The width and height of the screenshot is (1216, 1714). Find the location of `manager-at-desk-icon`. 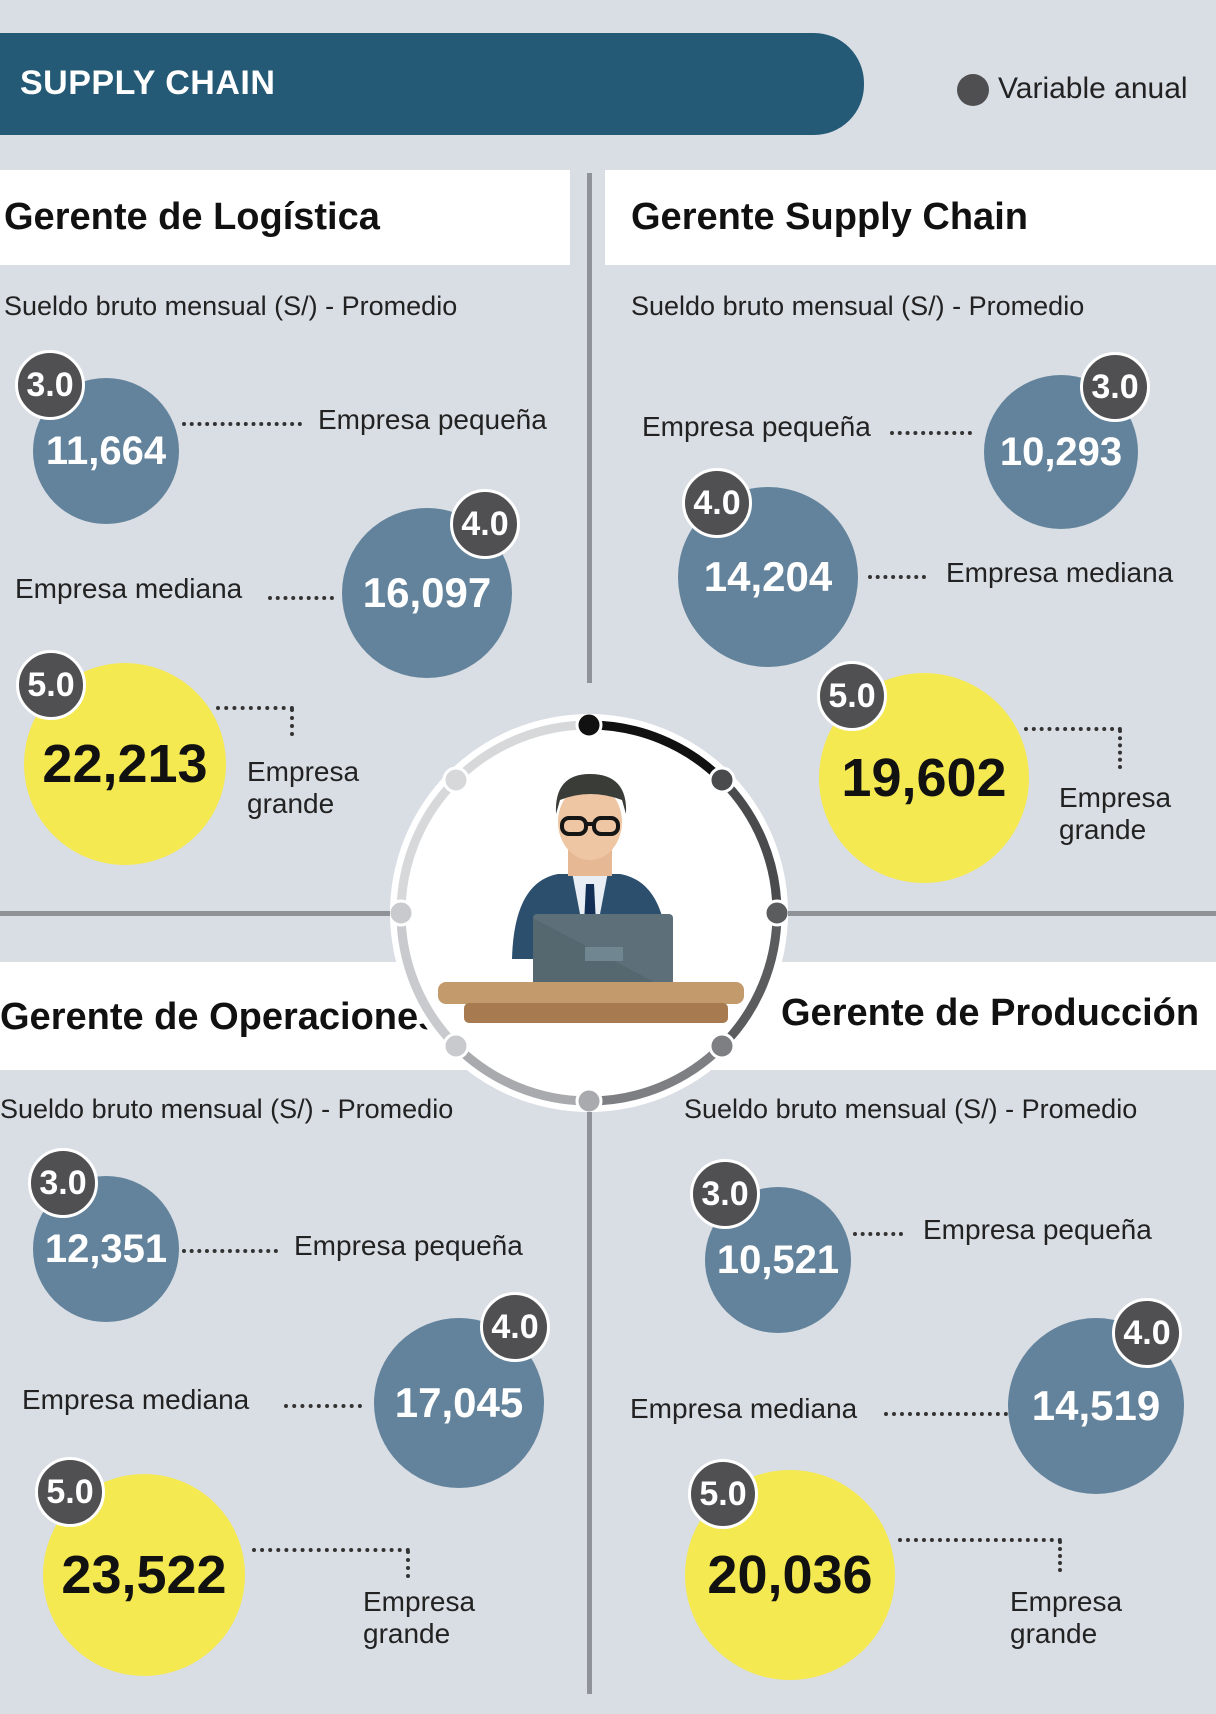

manager-at-desk-icon is located at coordinates (589, 913).